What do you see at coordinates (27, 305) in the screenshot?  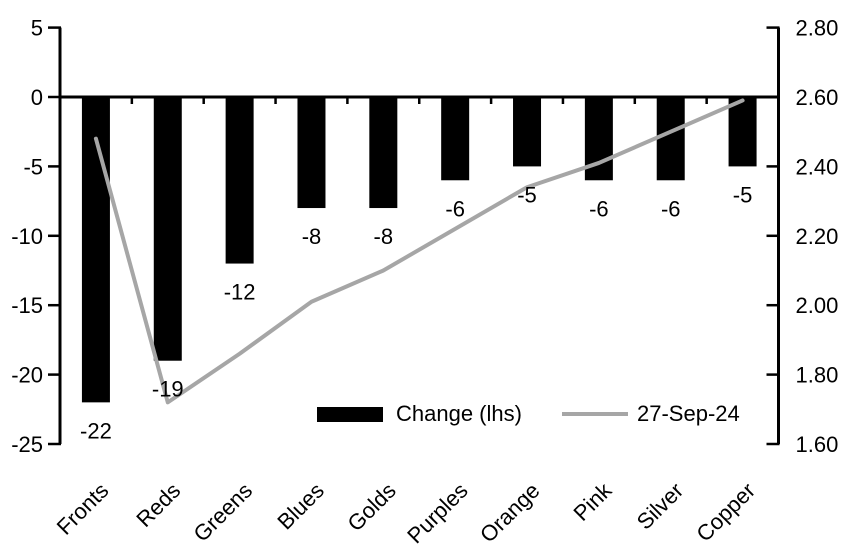 I see `left-axis-tick-label: -15` at bounding box center [27, 305].